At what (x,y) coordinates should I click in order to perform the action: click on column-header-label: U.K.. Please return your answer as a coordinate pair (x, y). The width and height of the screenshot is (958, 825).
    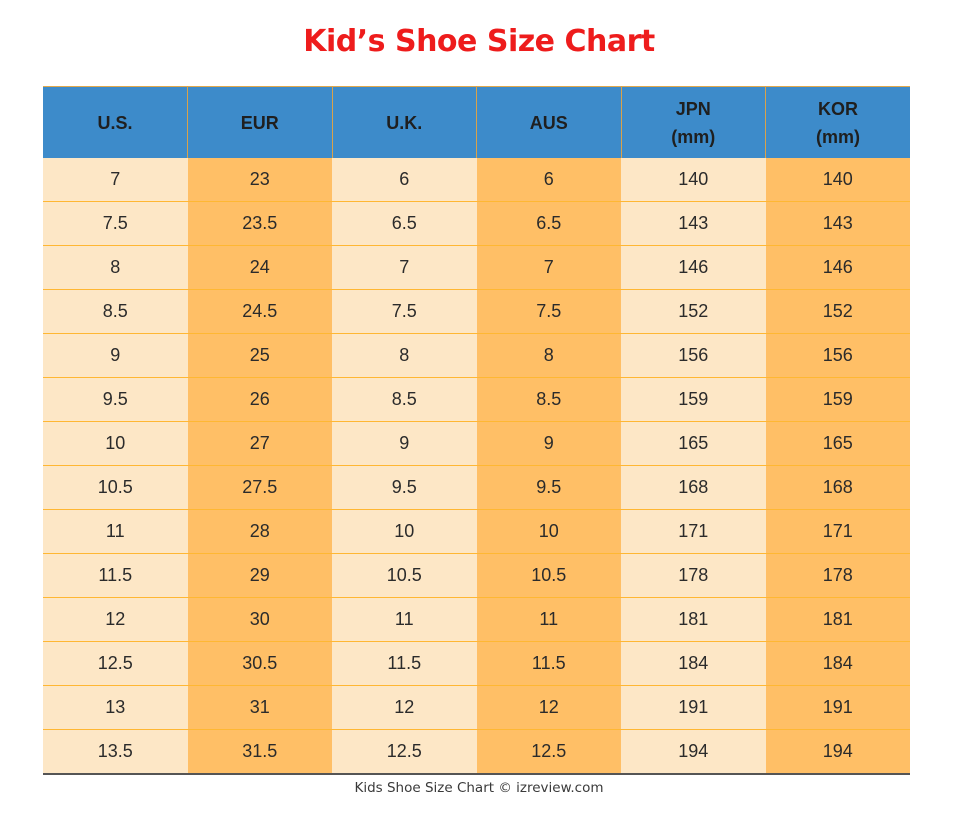
    Looking at the image, I should click on (404, 122).